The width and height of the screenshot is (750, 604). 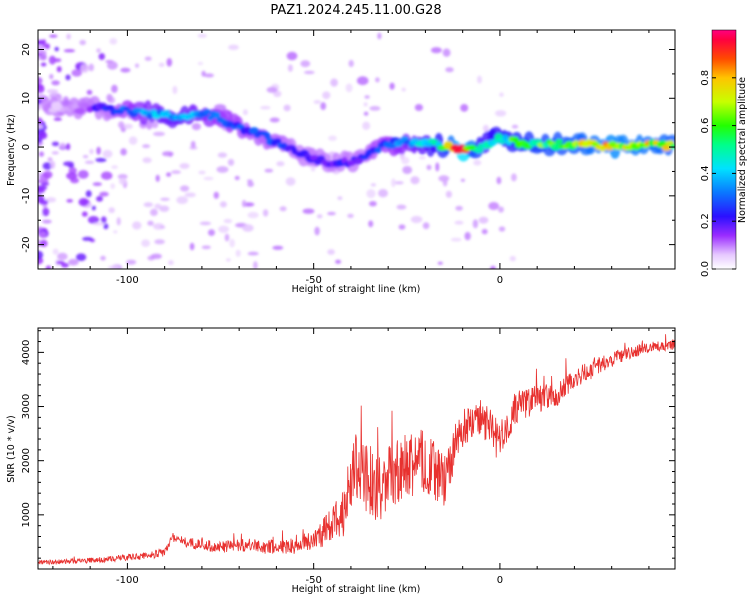 What do you see at coordinates (313, 580) in the screenshot?
I see `x-tick-label: -50` at bounding box center [313, 580].